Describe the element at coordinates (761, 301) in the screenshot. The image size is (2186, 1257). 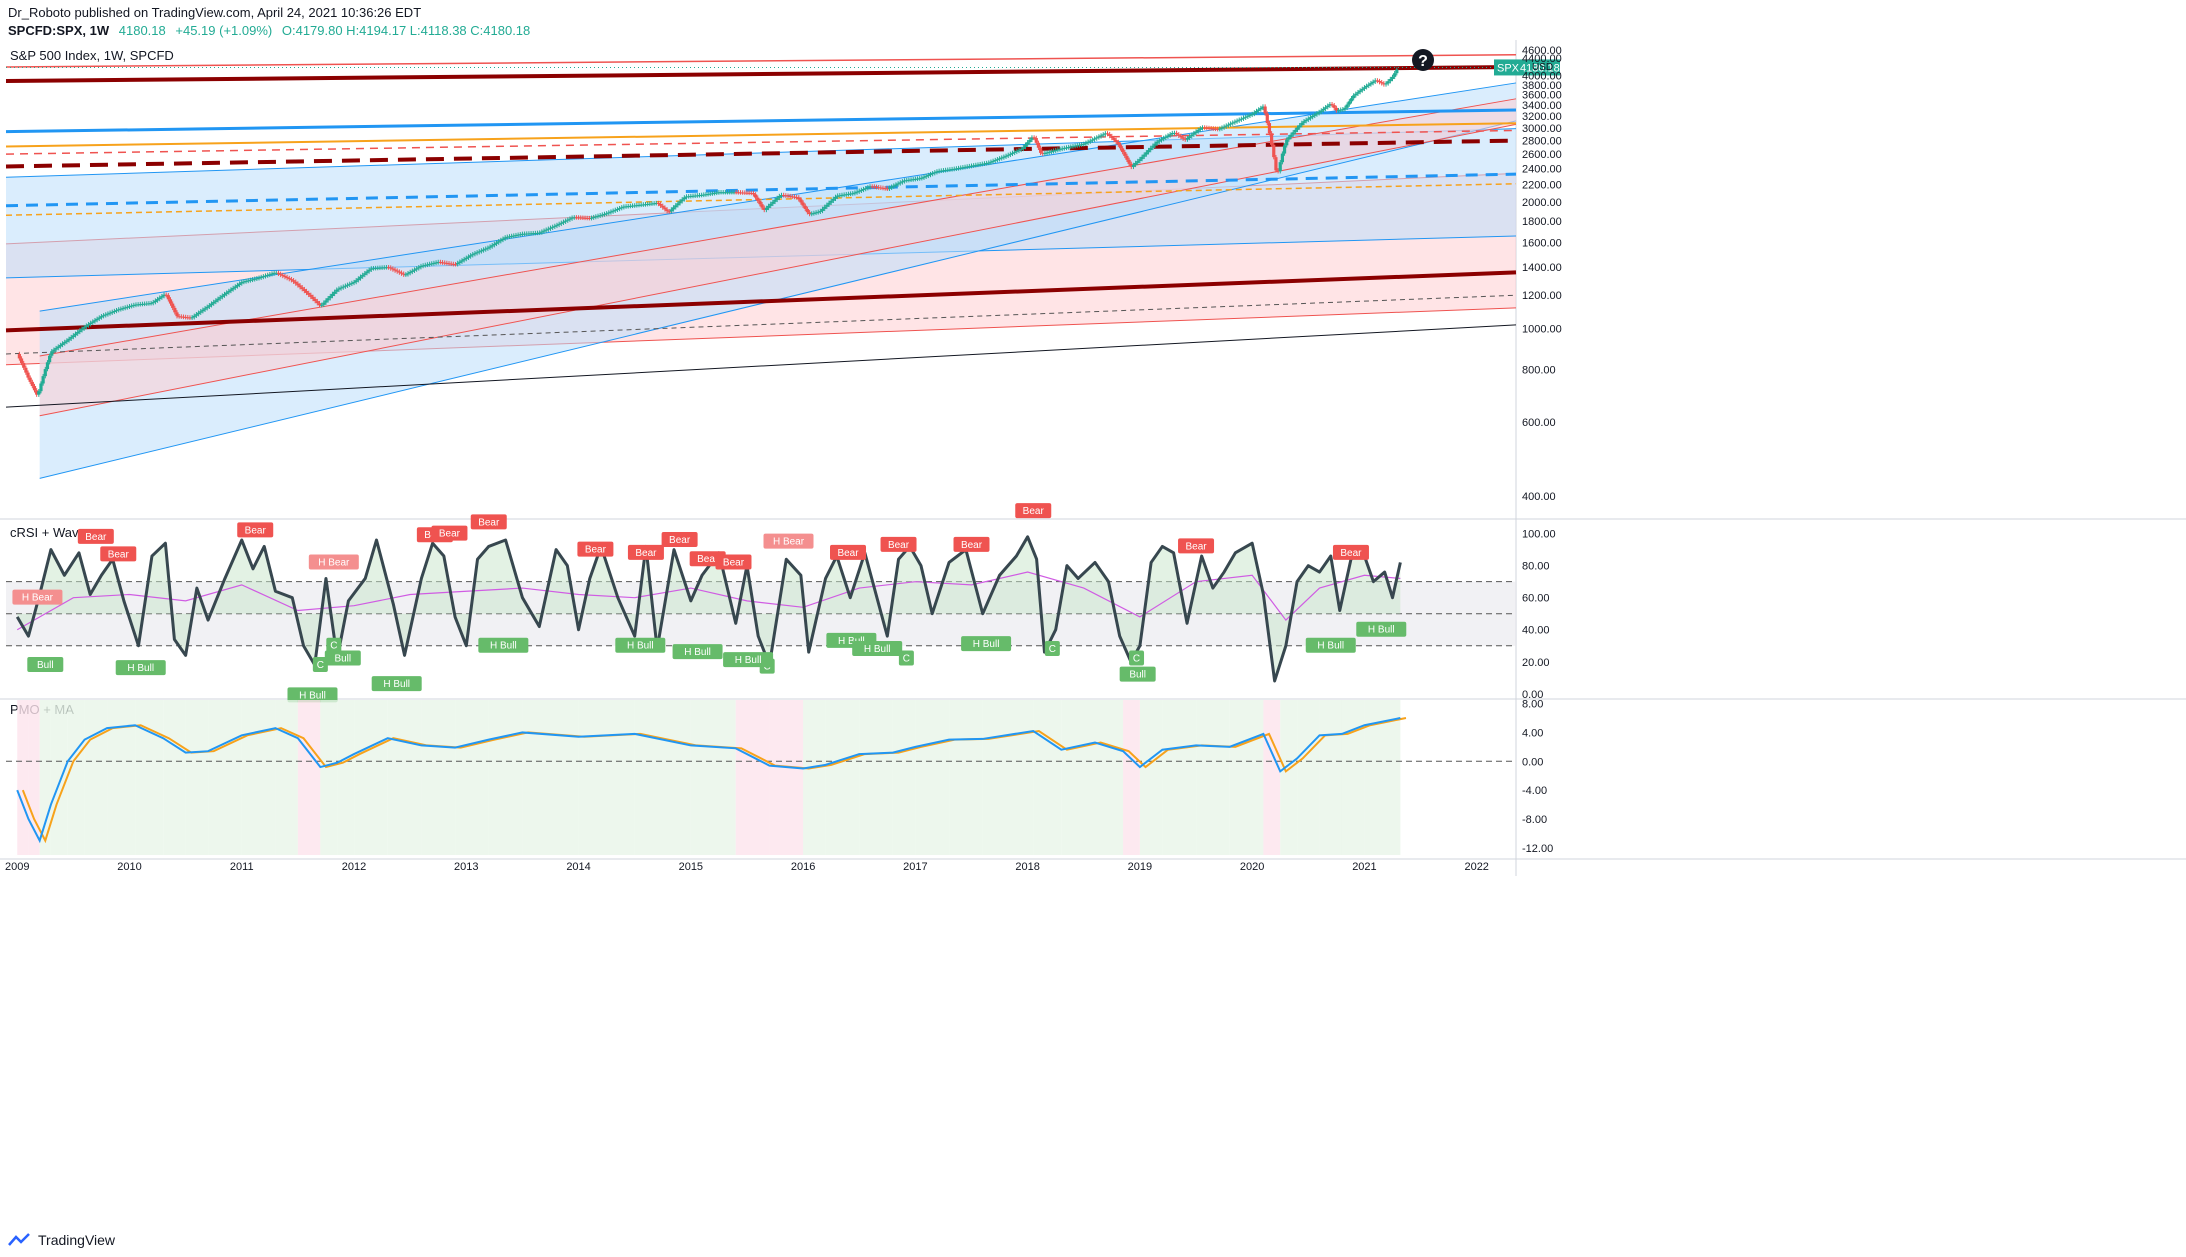
I see `trendline-darkred-solid-lower` at that location.